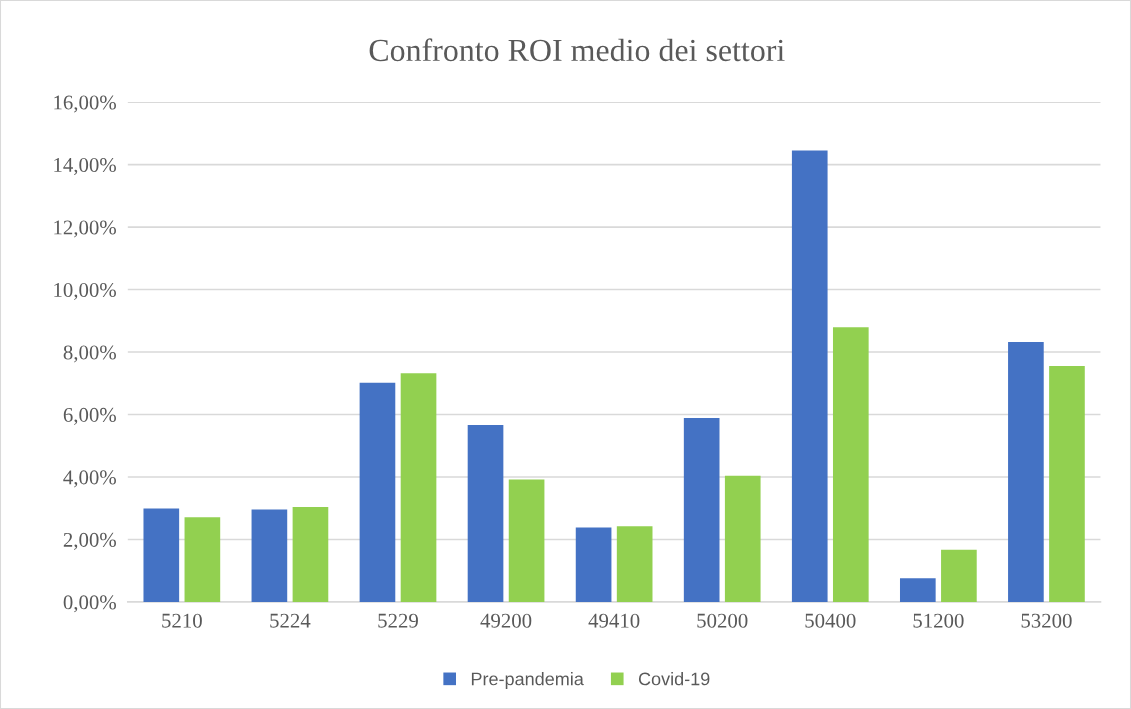 This screenshot has height=709, width=1131. I want to click on legend-label: Pre-pandemia, so click(527, 680).